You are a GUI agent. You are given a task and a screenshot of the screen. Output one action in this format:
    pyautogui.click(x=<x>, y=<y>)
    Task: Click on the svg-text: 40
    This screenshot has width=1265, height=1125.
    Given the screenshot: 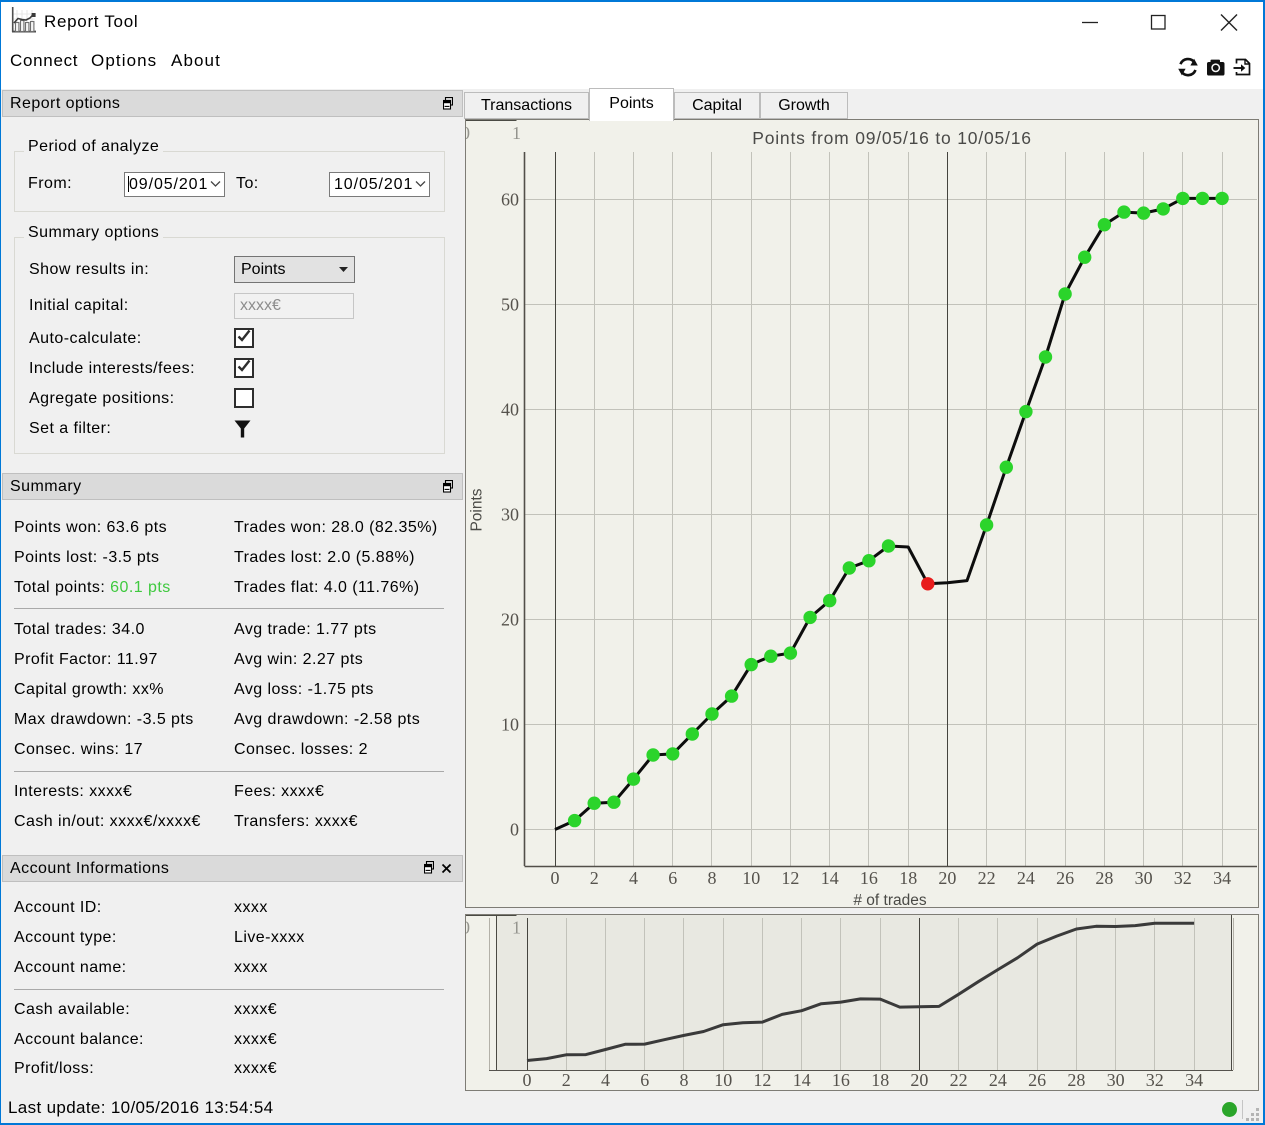 What is the action you would take?
    pyautogui.click(x=510, y=410)
    